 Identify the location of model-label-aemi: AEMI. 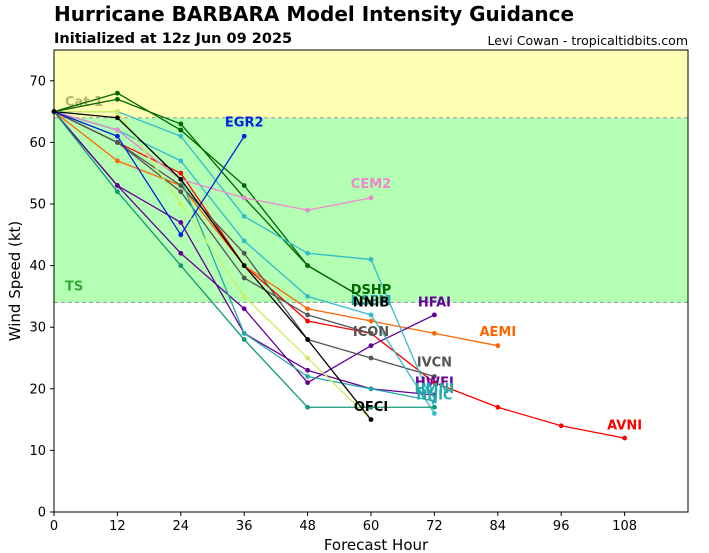
(497, 332).